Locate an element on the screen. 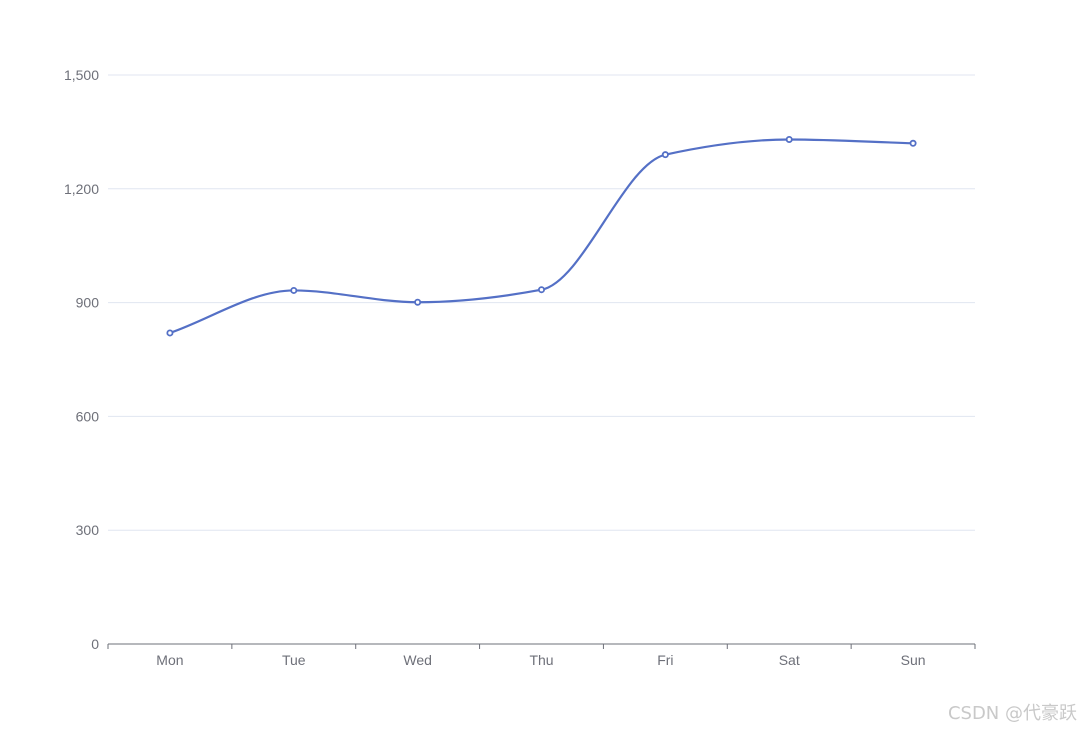 This screenshot has height=731, width=1083. y-tick-label: 1,200 is located at coordinates (81, 189).